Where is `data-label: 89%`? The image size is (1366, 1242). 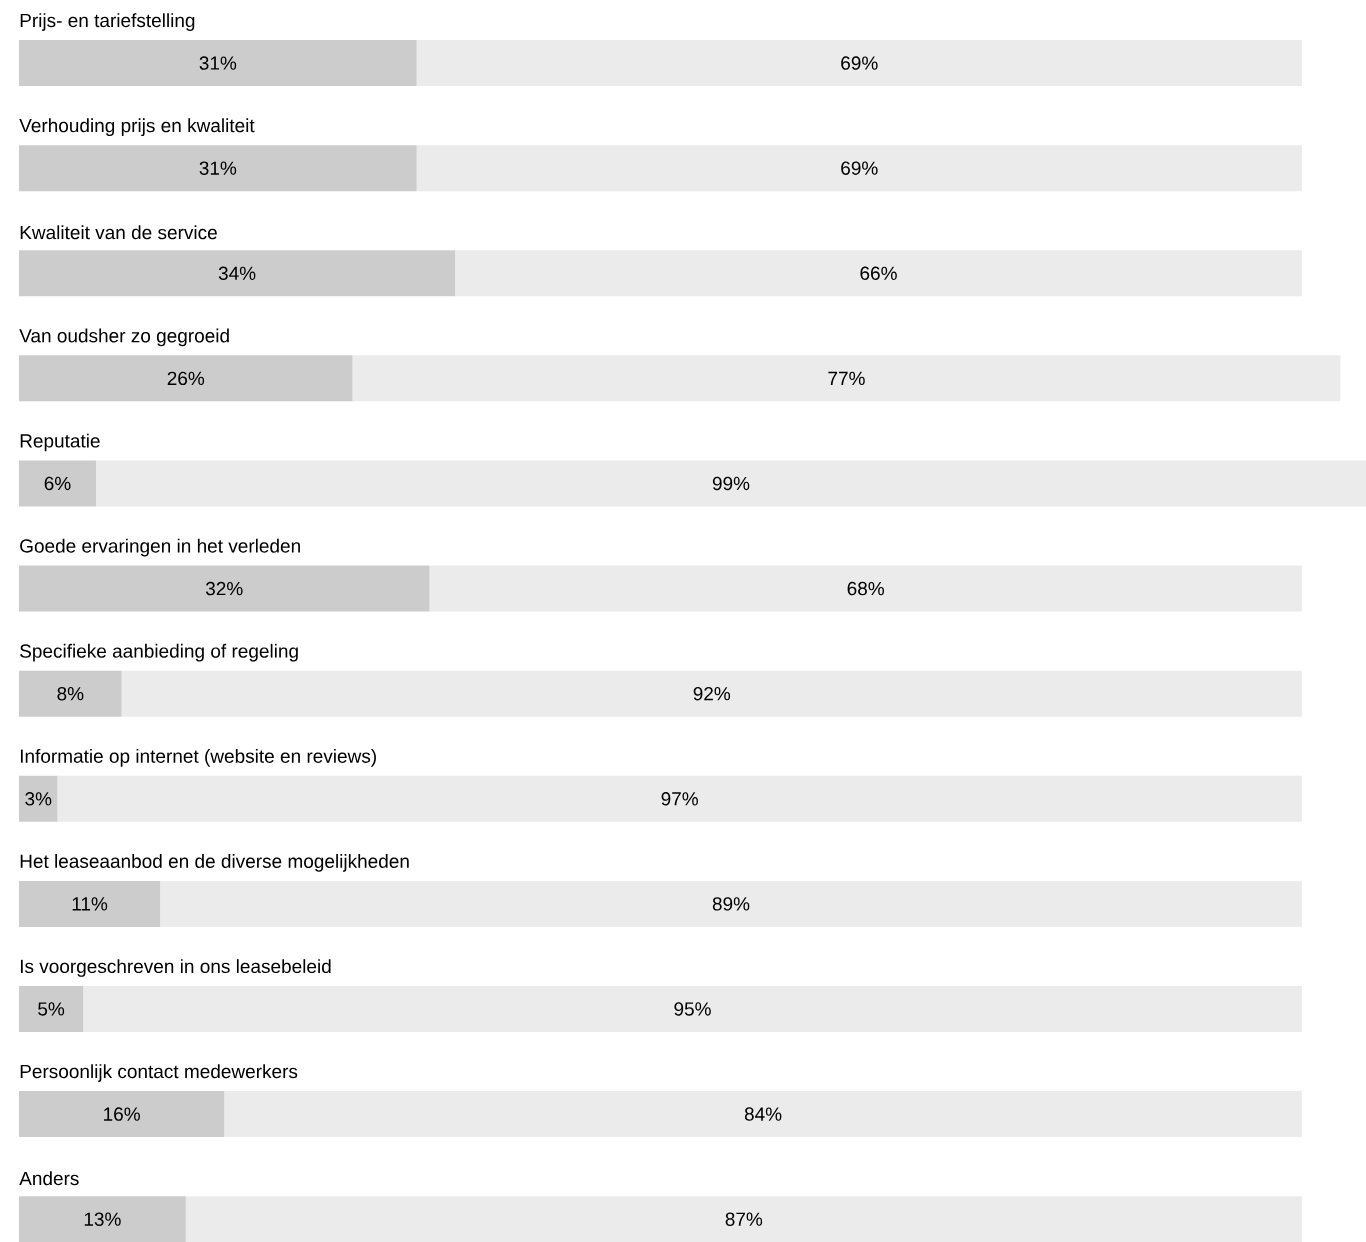 data-label: 89% is located at coordinates (731, 904).